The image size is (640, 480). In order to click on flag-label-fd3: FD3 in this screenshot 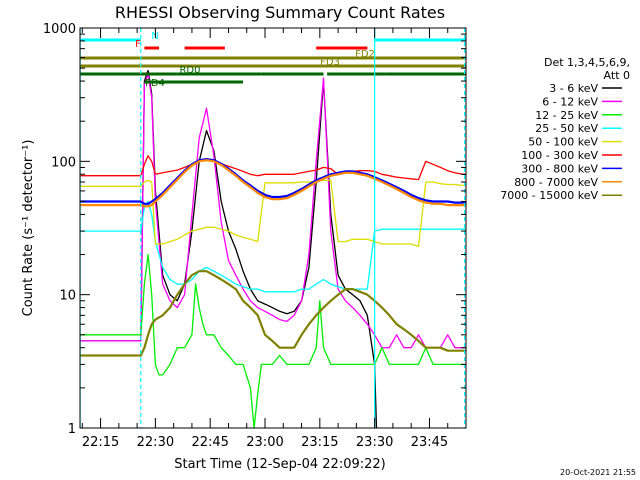, I will do `click(330, 62)`.